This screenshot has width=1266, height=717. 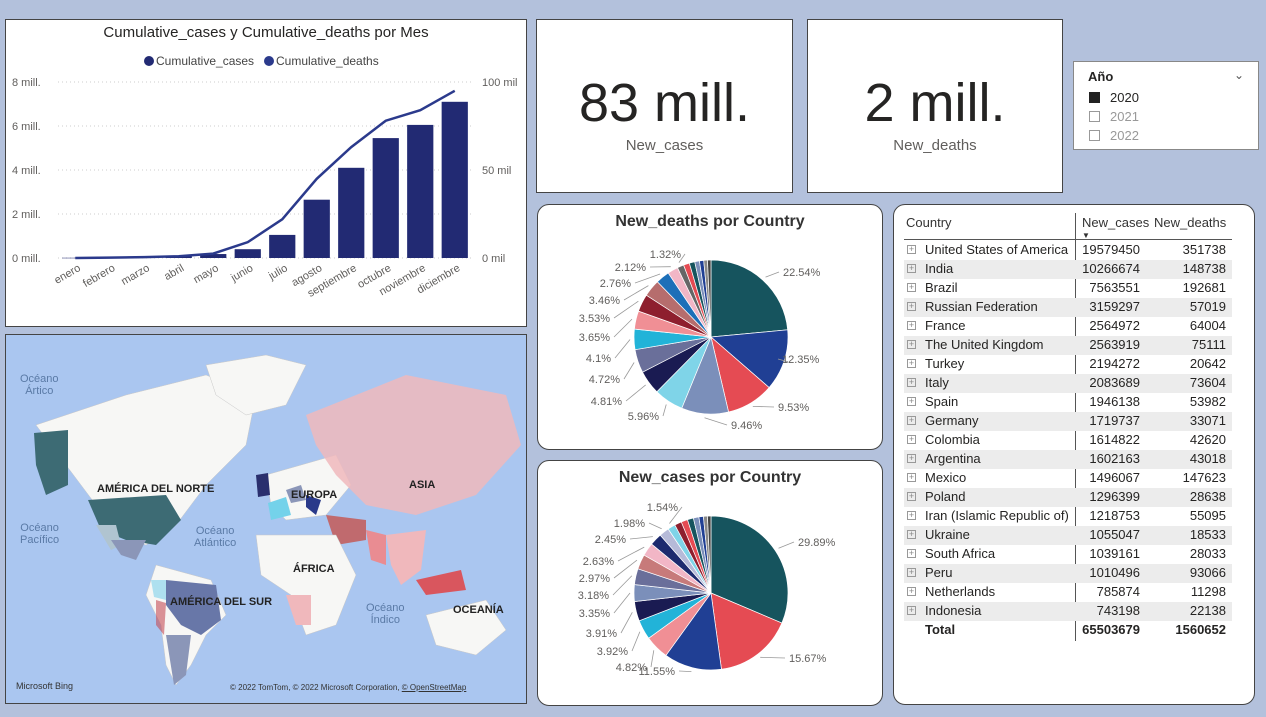 I want to click on chevron-down-icon: ⌄, so click(x=1238, y=75).